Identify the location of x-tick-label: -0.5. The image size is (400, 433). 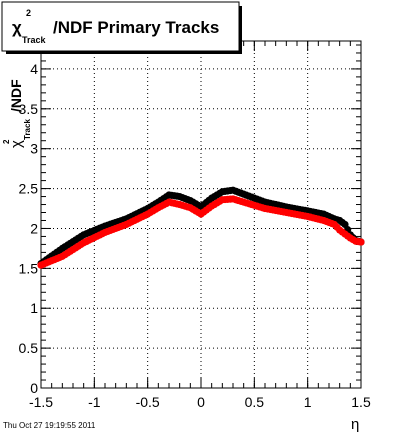
(148, 402).